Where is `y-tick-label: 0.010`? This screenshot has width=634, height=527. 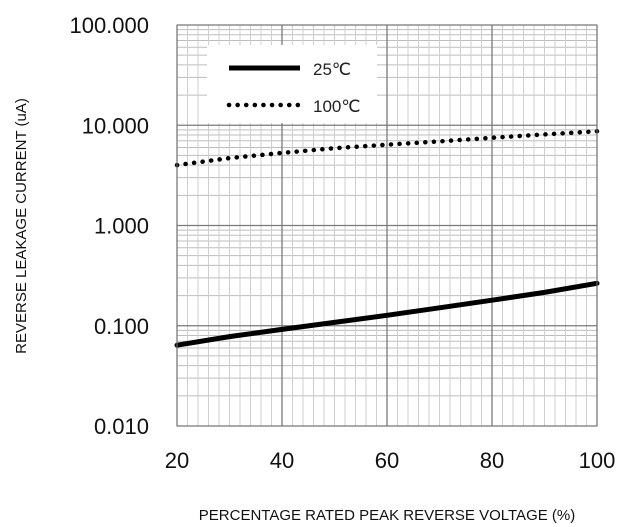
y-tick-label: 0.010 is located at coordinates (121, 426).